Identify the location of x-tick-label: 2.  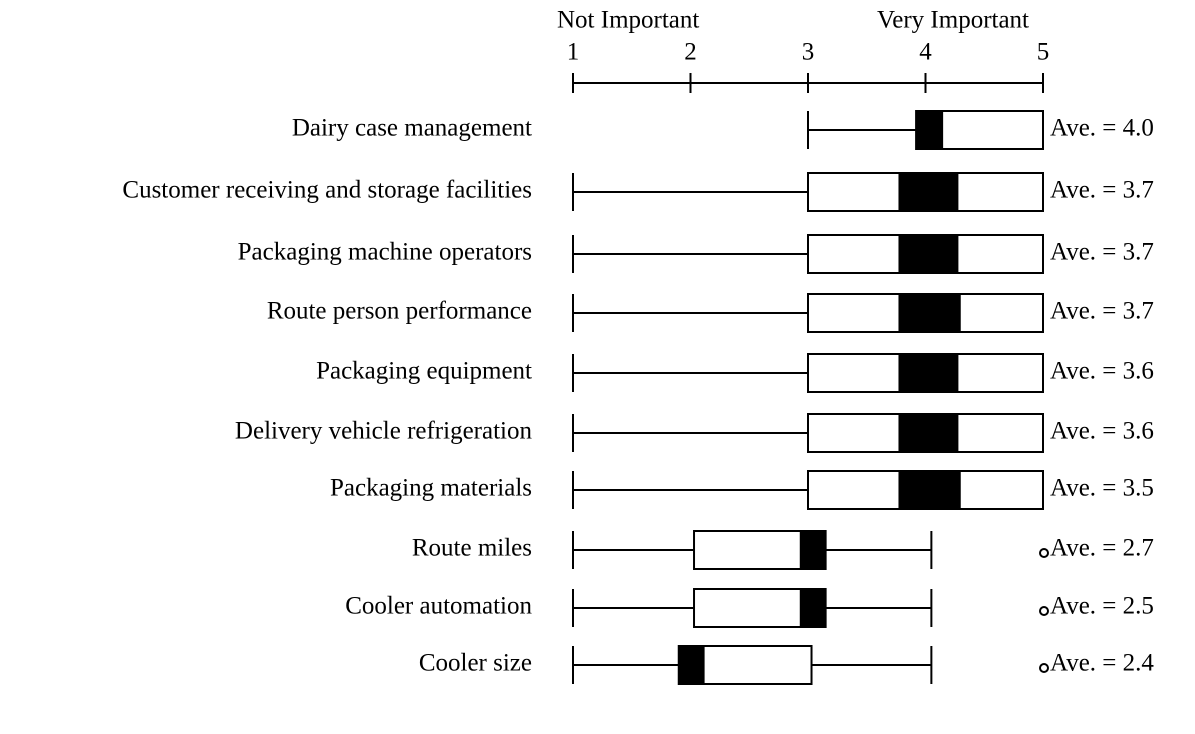
(690, 52).